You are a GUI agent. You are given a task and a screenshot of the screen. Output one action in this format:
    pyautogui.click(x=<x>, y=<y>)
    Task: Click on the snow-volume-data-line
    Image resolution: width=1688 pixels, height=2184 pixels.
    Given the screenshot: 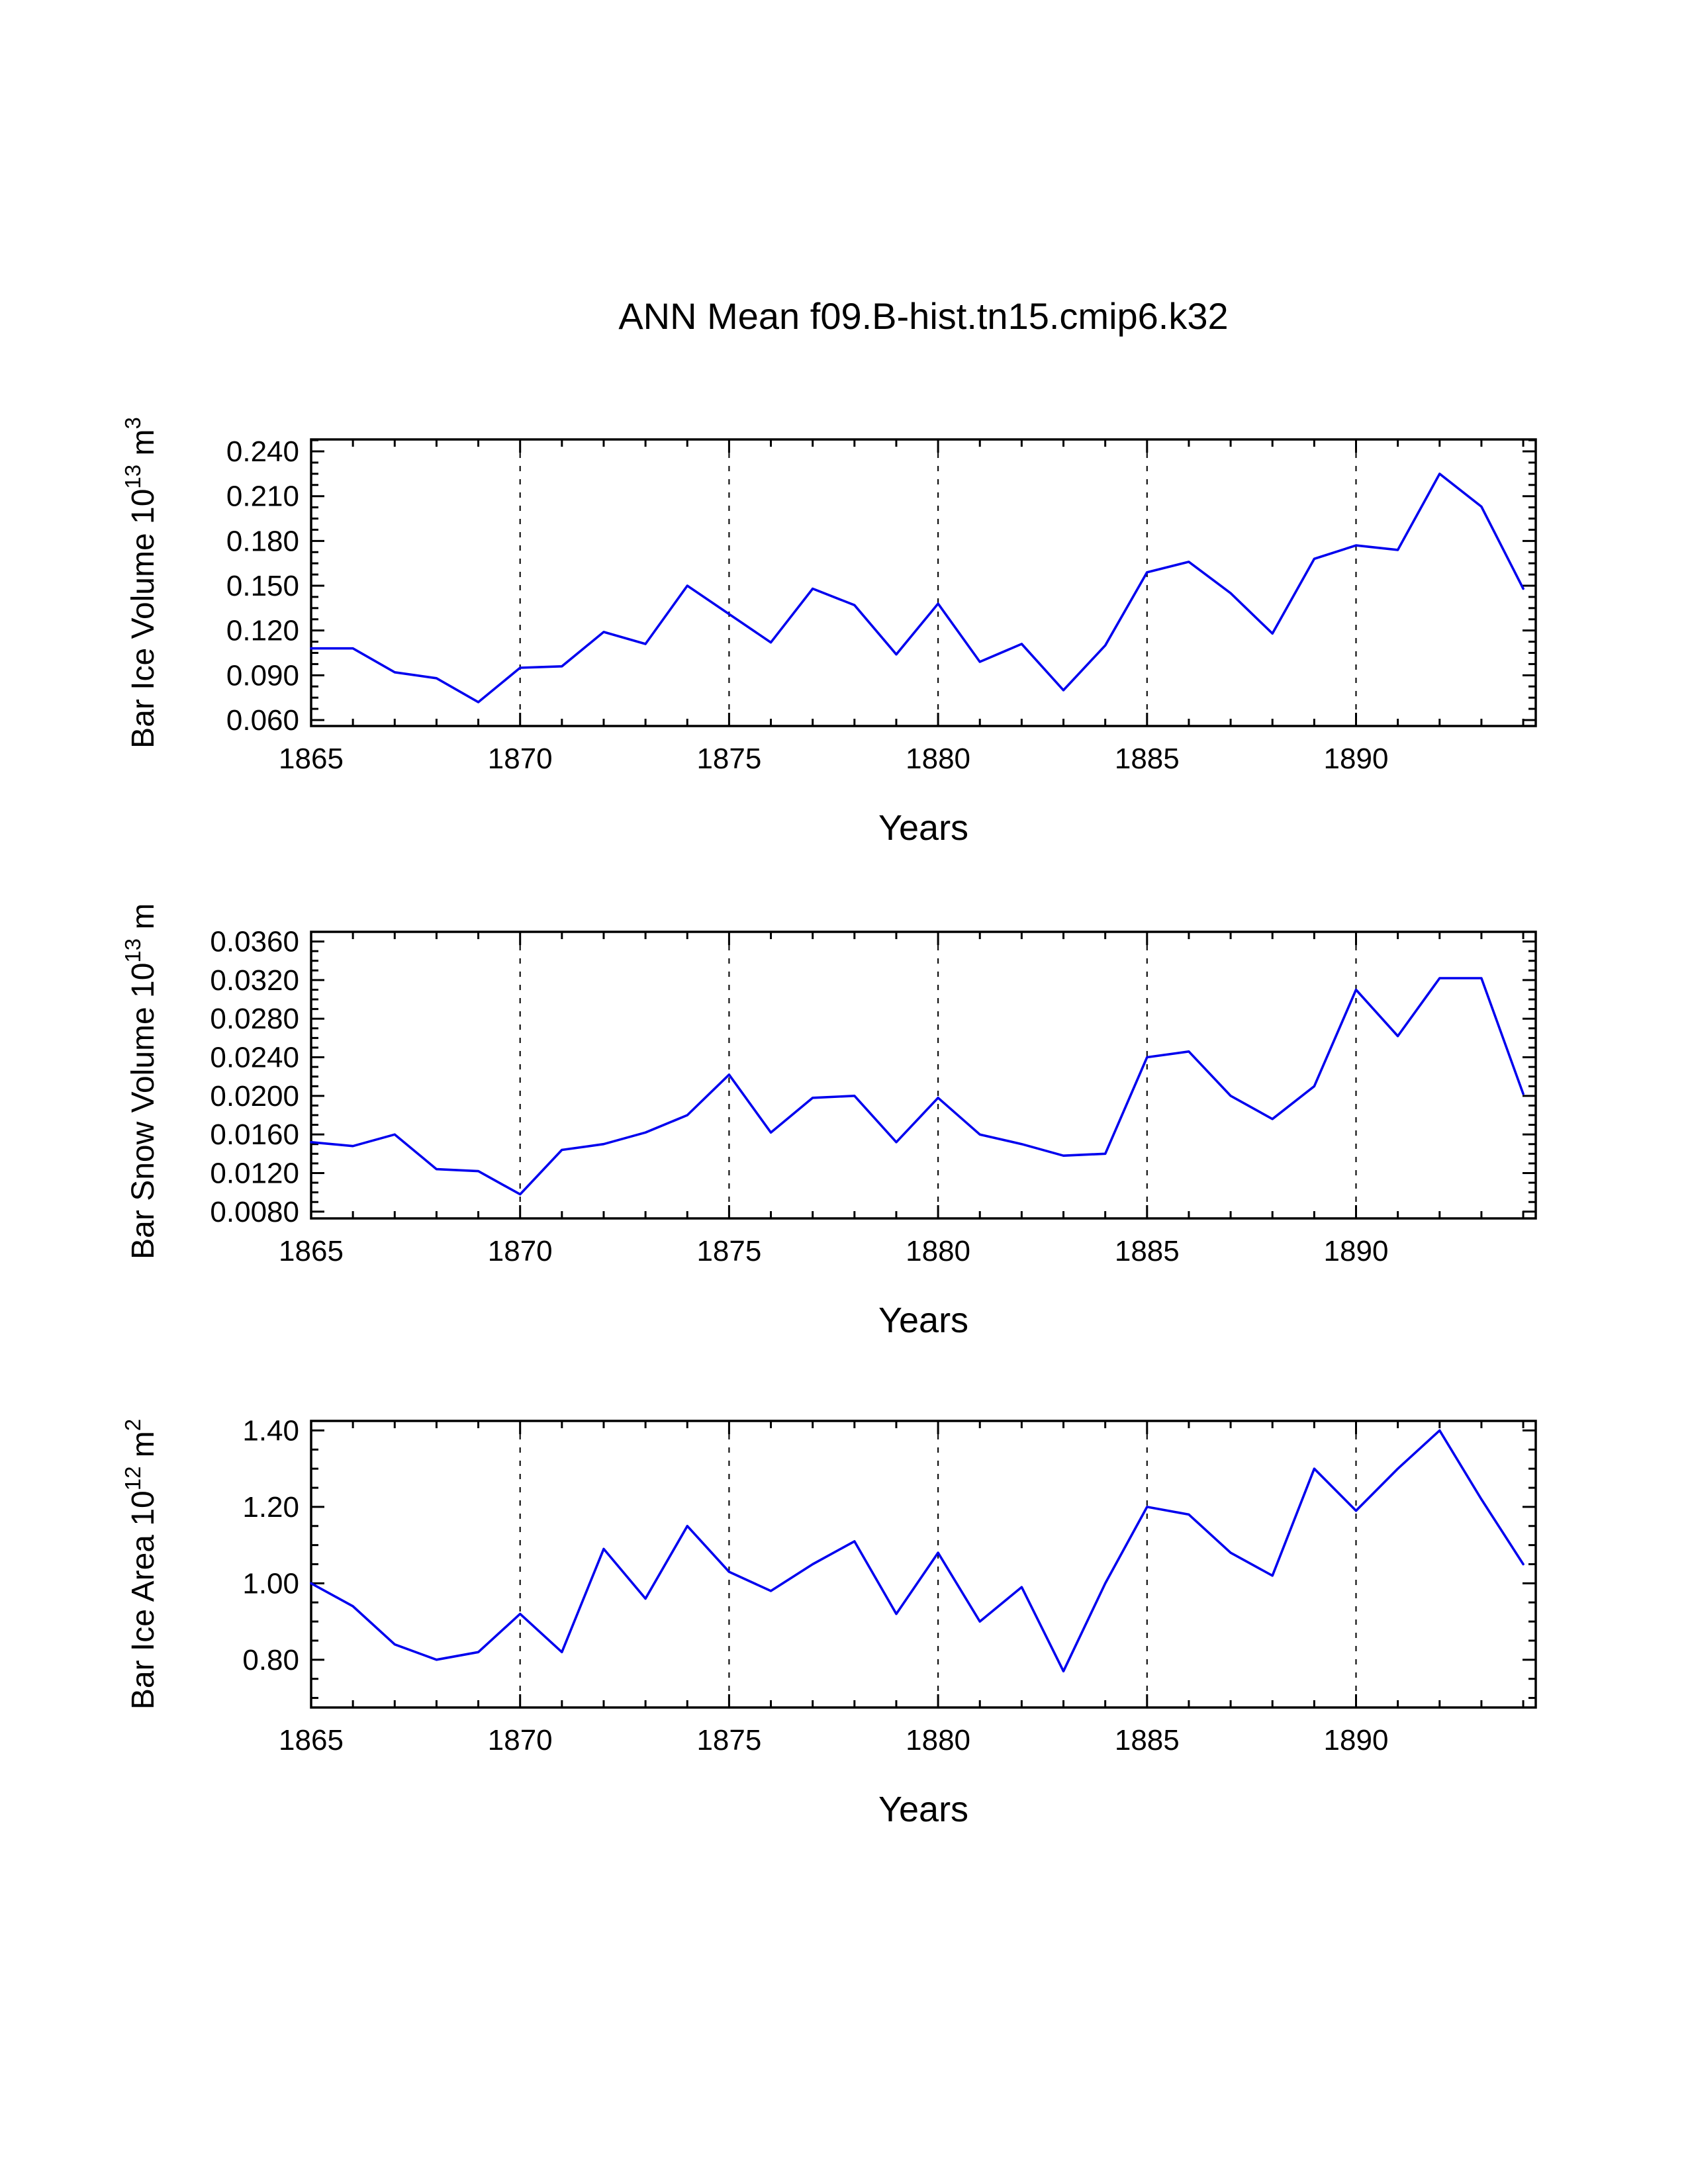 What is the action you would take?
    pyautogui.click(x=917, y=1086)
    